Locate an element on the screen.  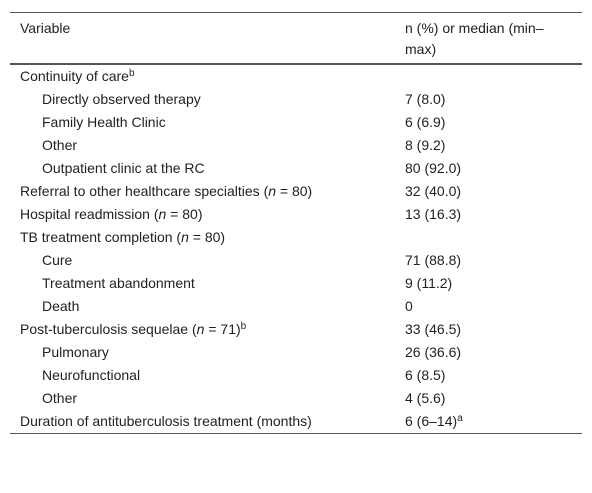
cell-text: 7 (8.0) is located at coordinates (425, 99).